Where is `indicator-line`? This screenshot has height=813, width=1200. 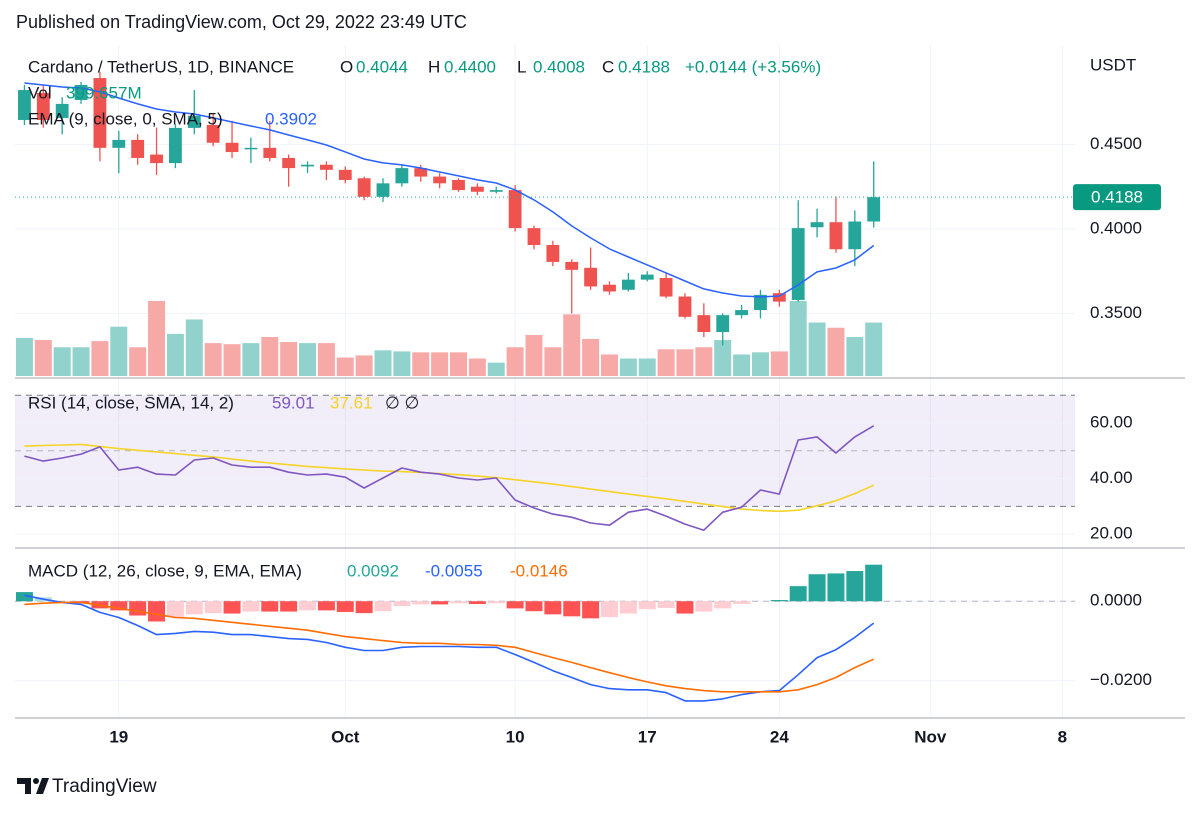 indicator-line is located at coordinates (449, 478).